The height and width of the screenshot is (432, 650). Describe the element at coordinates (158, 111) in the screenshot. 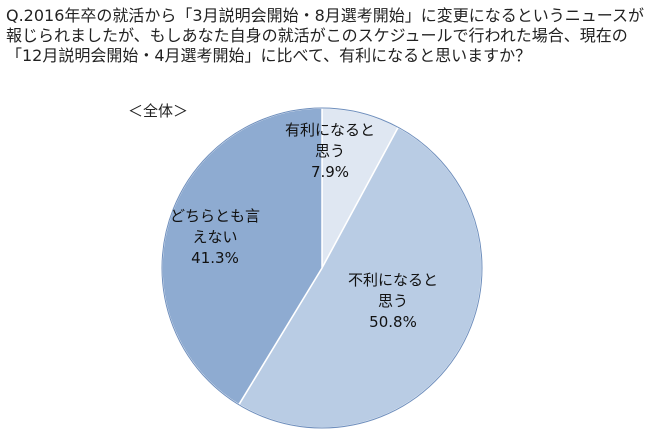

I see `chart-subtitle: ＜全体＞` at that location.